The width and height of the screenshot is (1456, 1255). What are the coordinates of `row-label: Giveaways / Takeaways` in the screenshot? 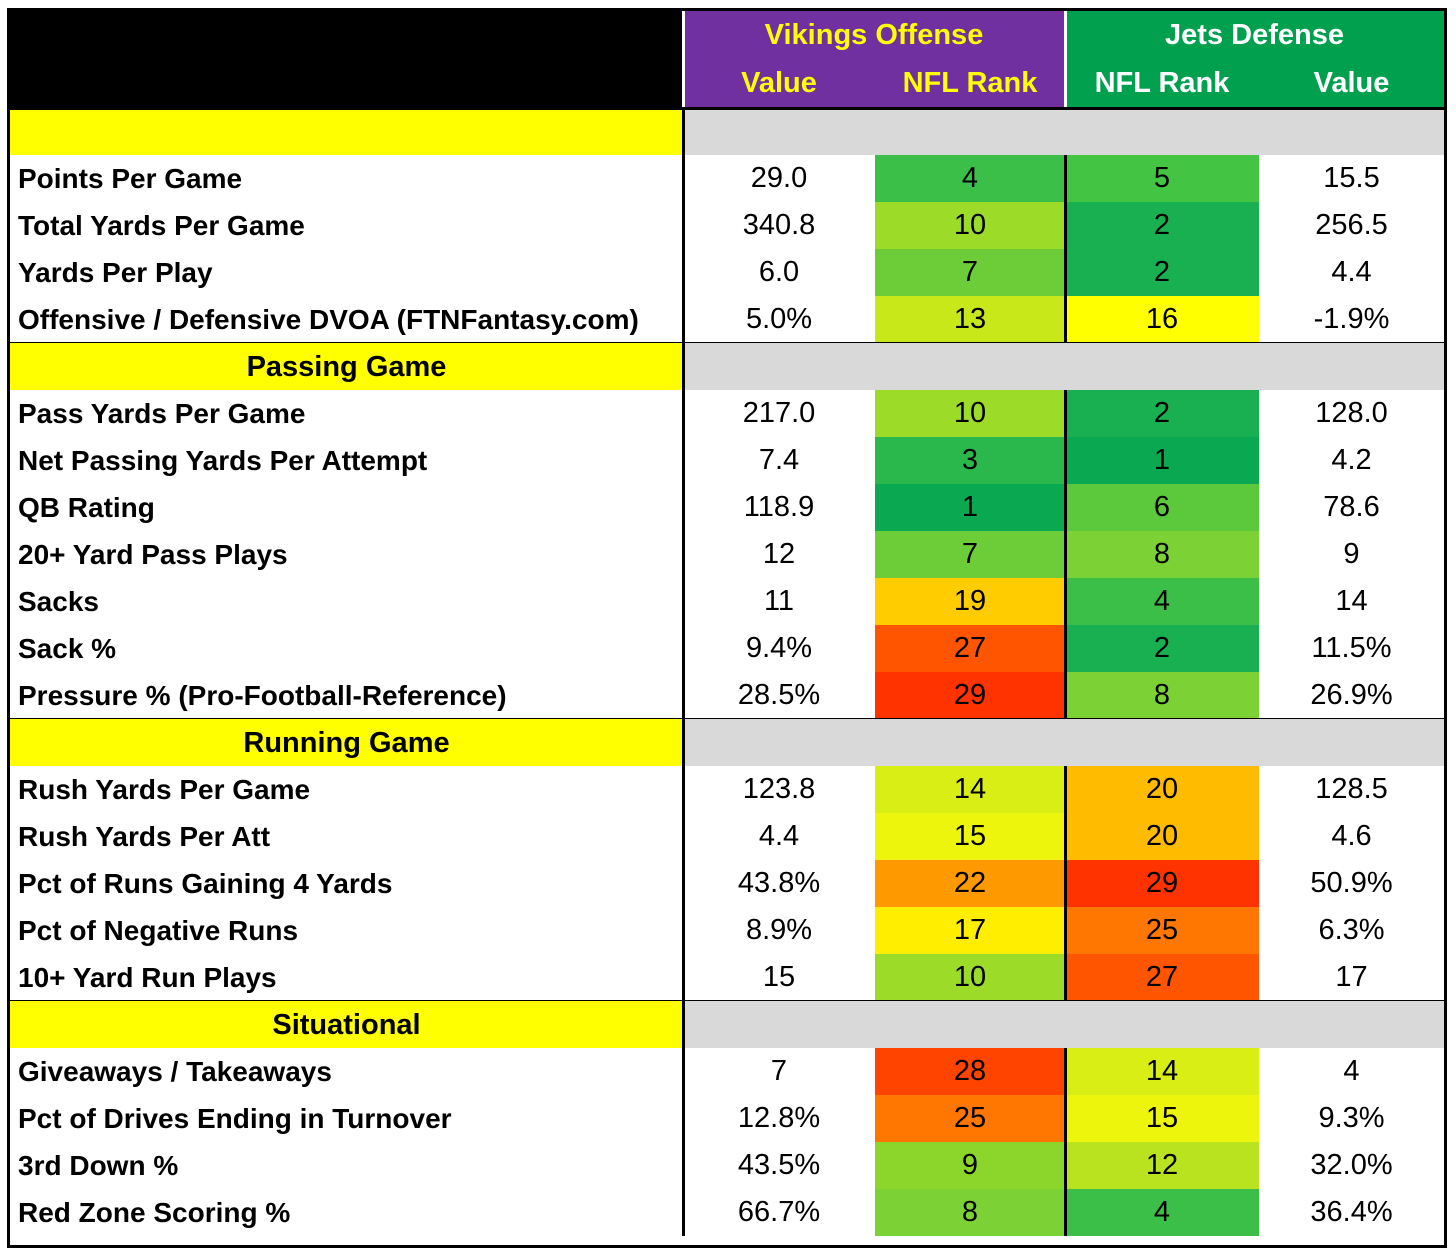 It's located at (175, 1071).